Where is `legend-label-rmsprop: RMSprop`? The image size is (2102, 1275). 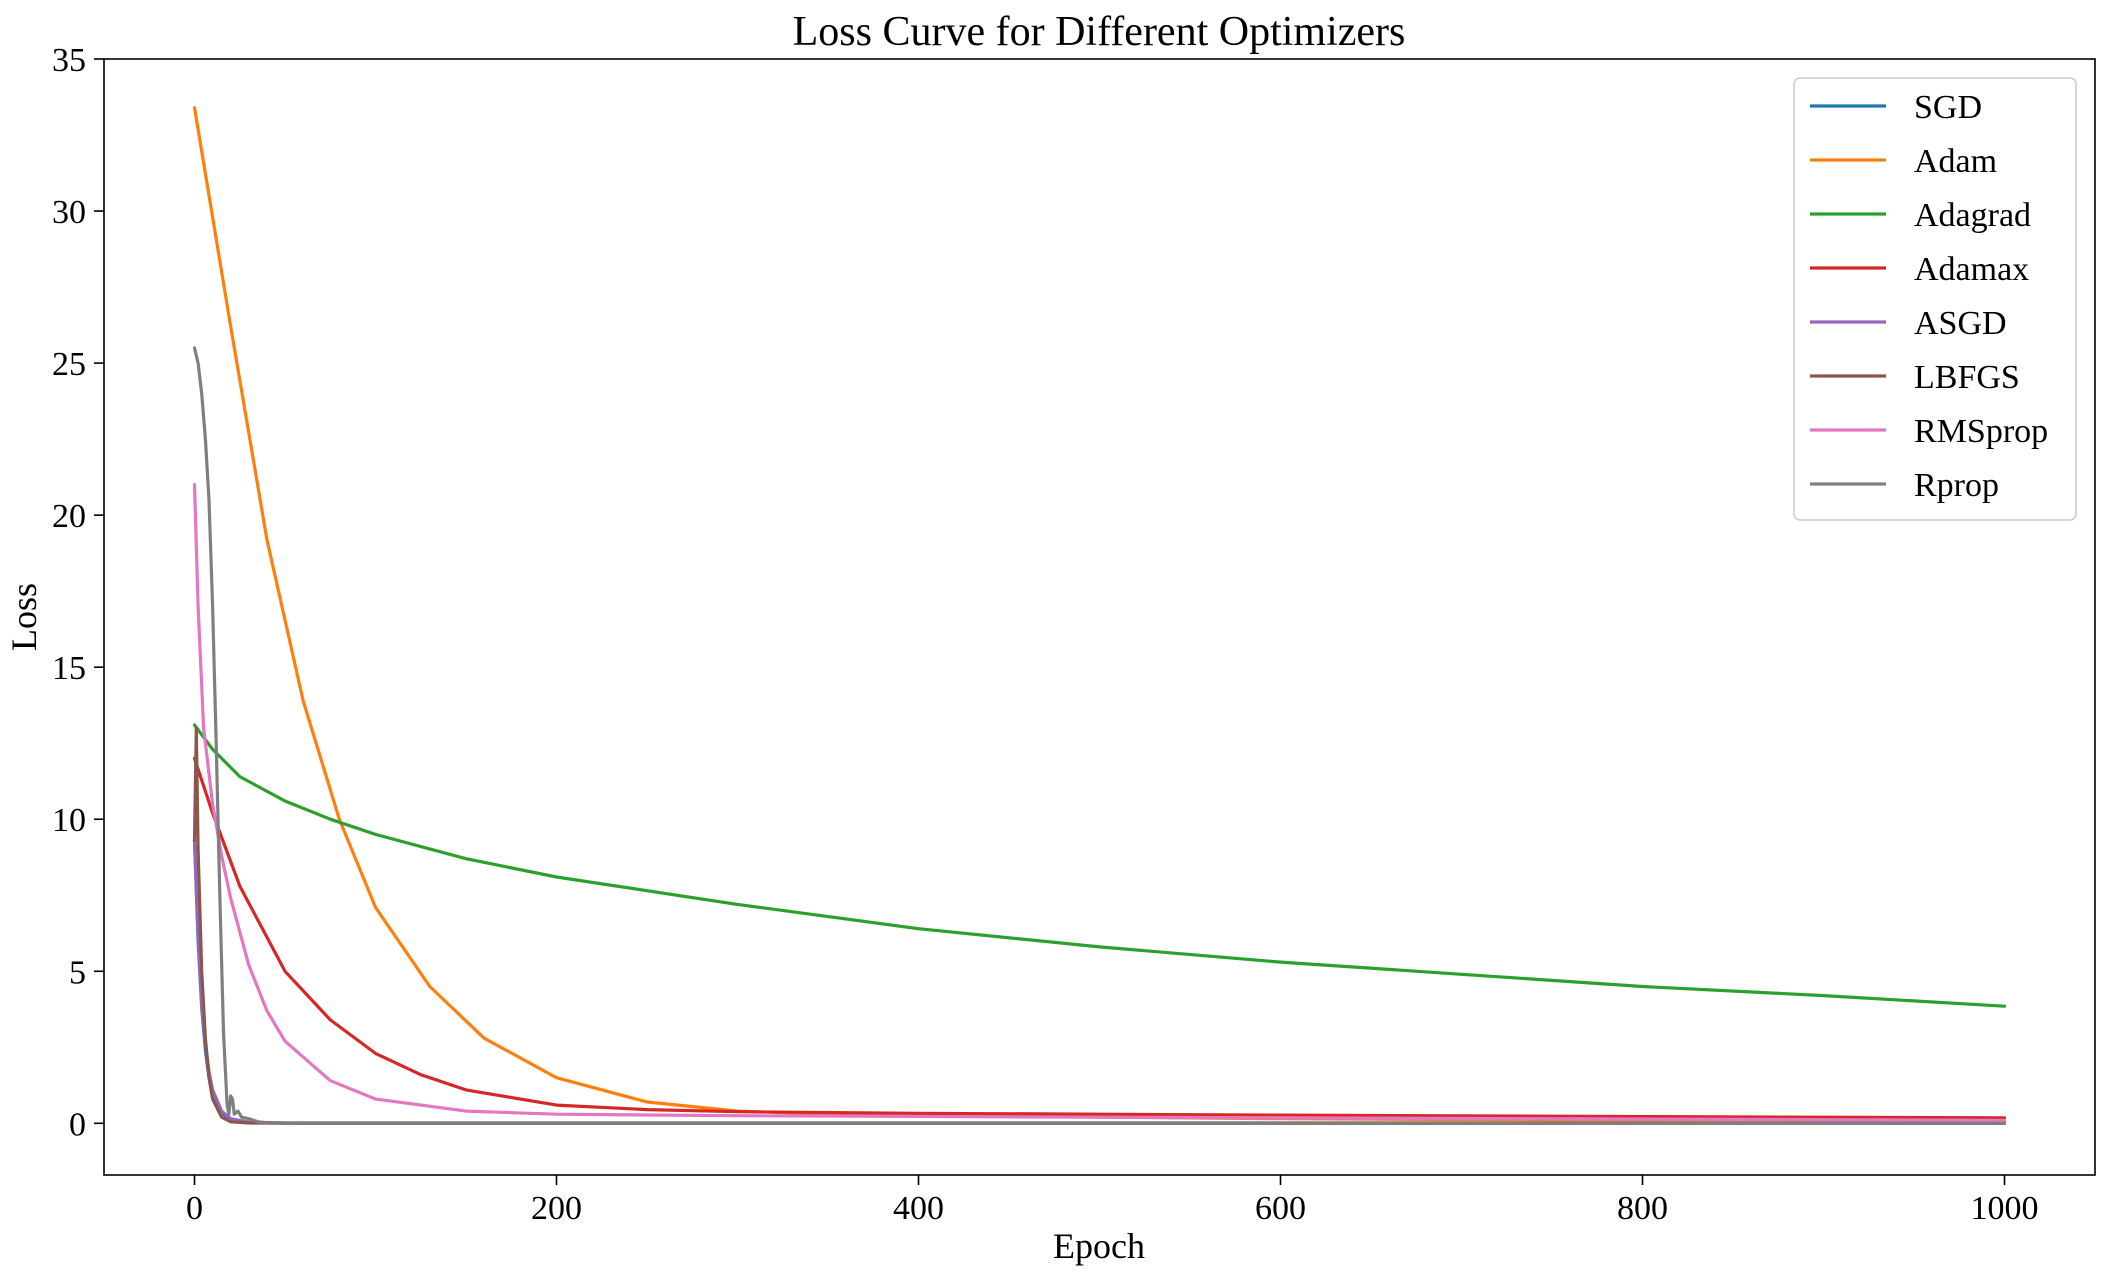 legend-label-rmsprop: RMSprop is located at coordinates (1981, 431).